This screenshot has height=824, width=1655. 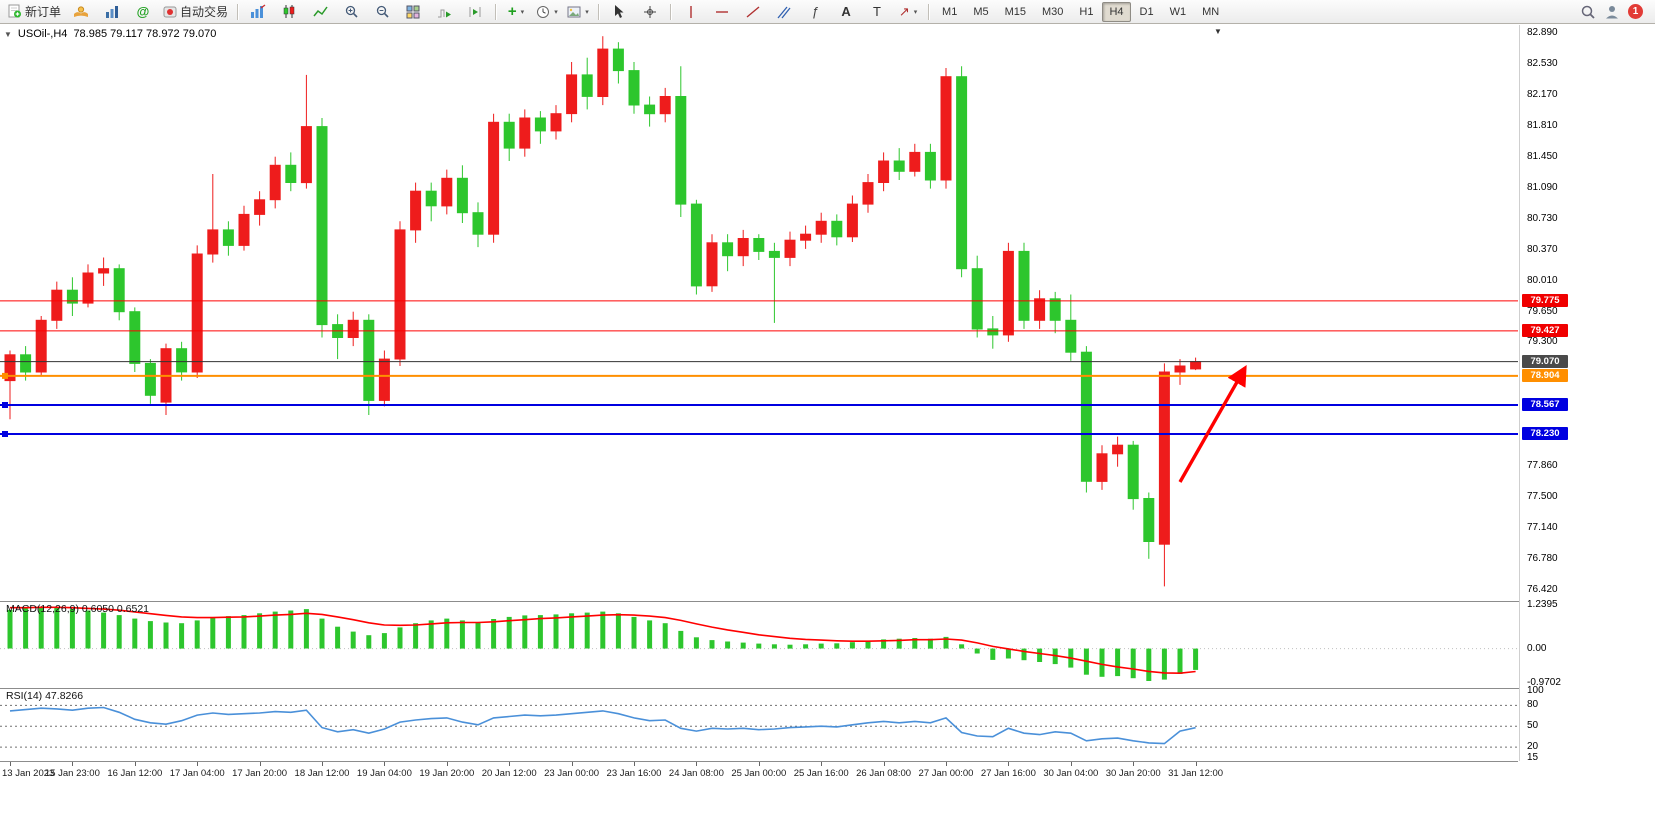 What do you see at coordinates (578, 12) in the screenshot?
I see `templates-button: ▾` at bounding box center [578, 12].